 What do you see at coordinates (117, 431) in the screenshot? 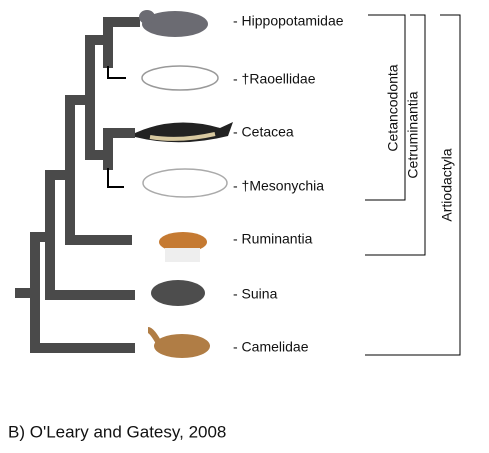
I see `caption: B) O'Leary and Gatesy, 2008` at bounding box center [117, 431].